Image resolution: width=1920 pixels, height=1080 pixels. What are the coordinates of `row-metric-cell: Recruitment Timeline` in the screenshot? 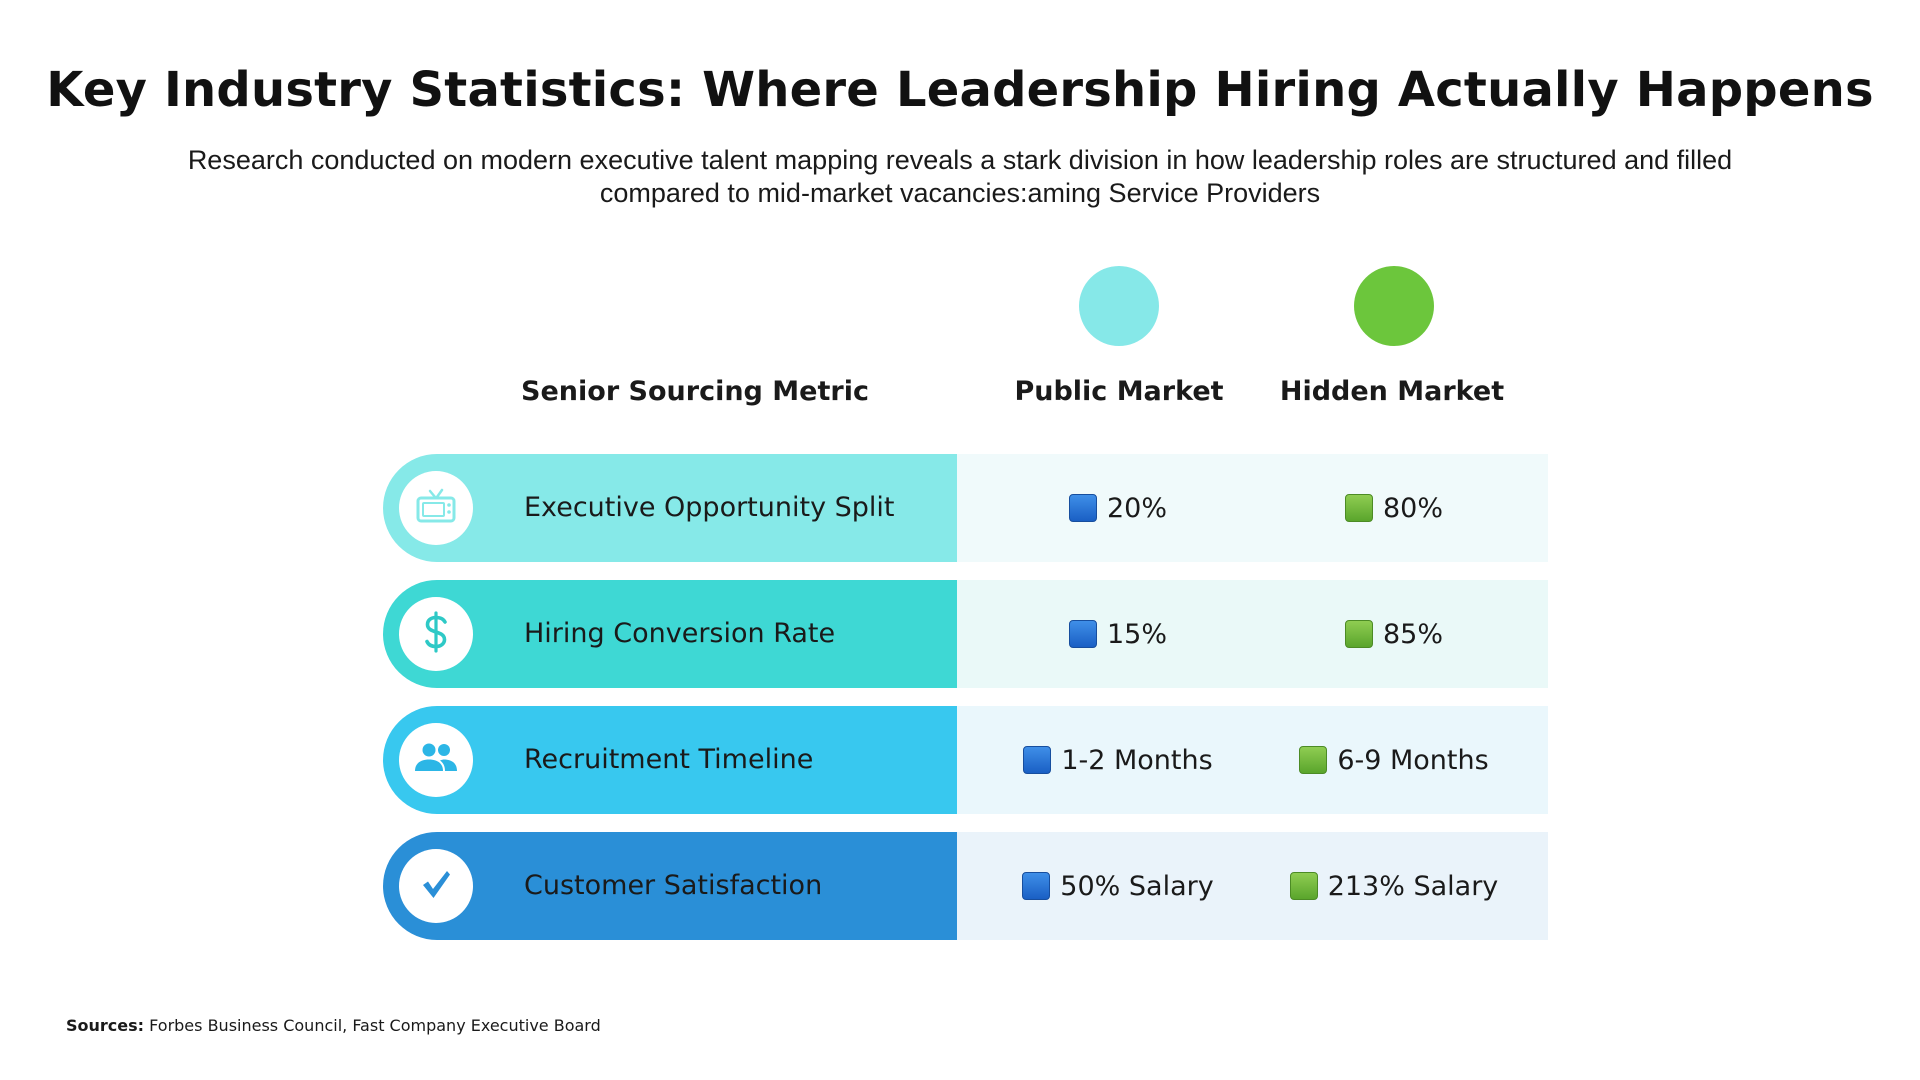 It's located at (670, 760).